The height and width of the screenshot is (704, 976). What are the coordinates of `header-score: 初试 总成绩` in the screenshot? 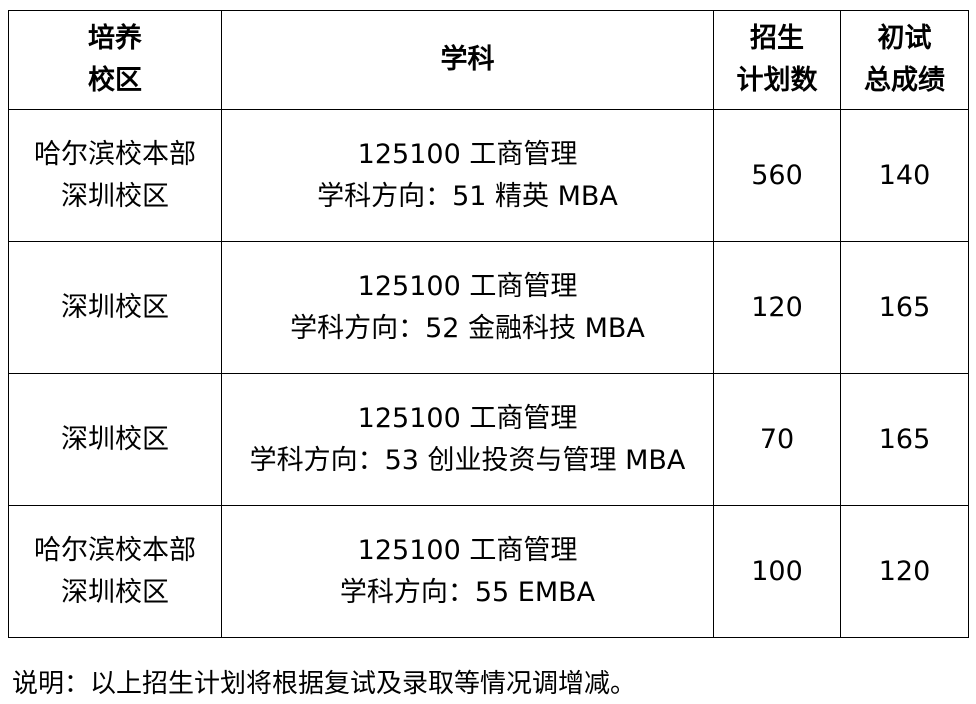 It's located at (904, 60).